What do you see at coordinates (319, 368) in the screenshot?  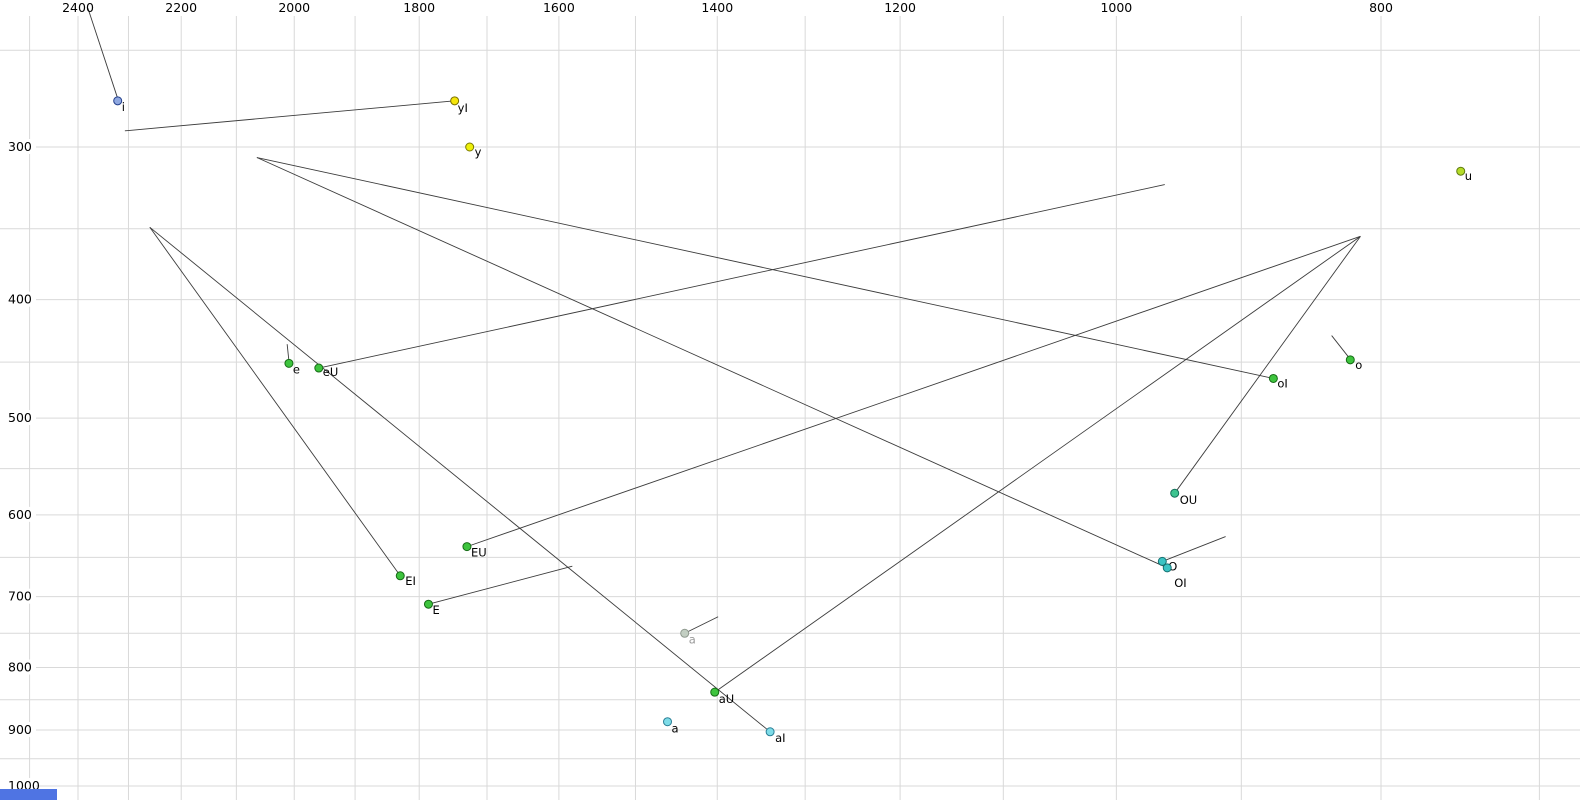 I see `vowel-point-eU` at bounding box center [319, 368].